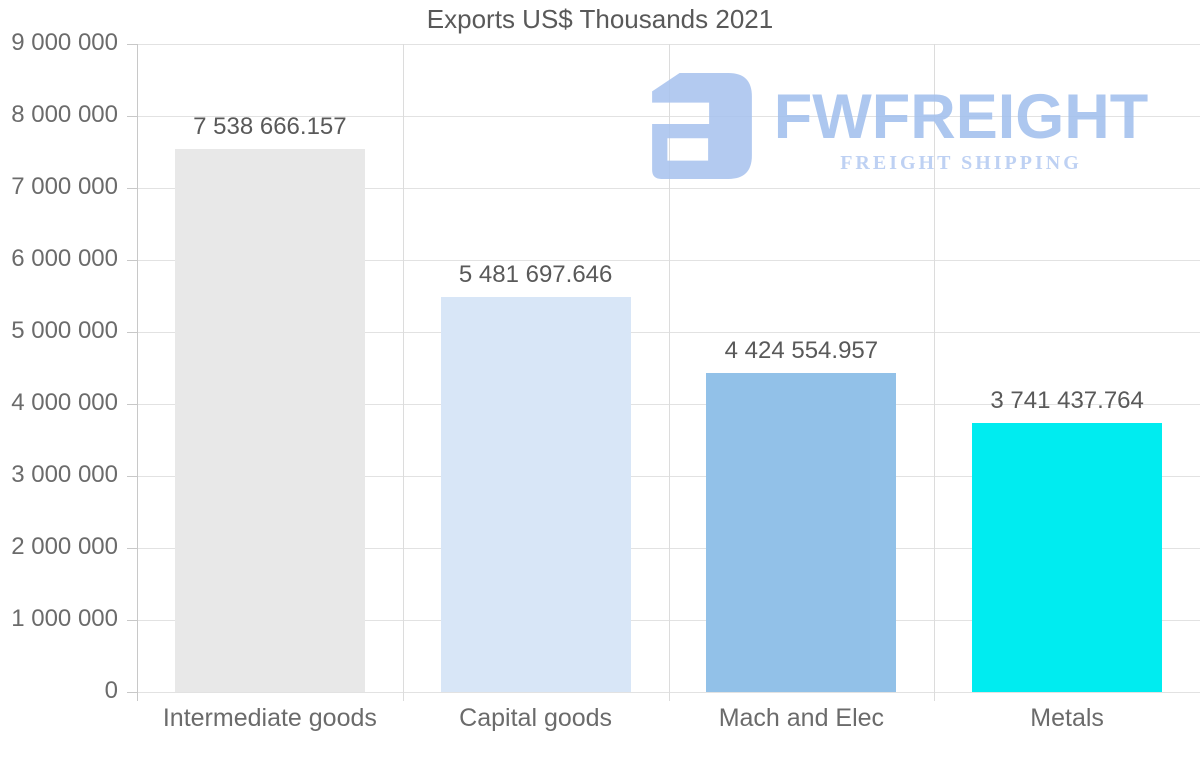  What do you see at coordinates (801, 351) in the screenshot?
I see `bar-value-label: 4 424 554.957` at bounding box center [801, 351].